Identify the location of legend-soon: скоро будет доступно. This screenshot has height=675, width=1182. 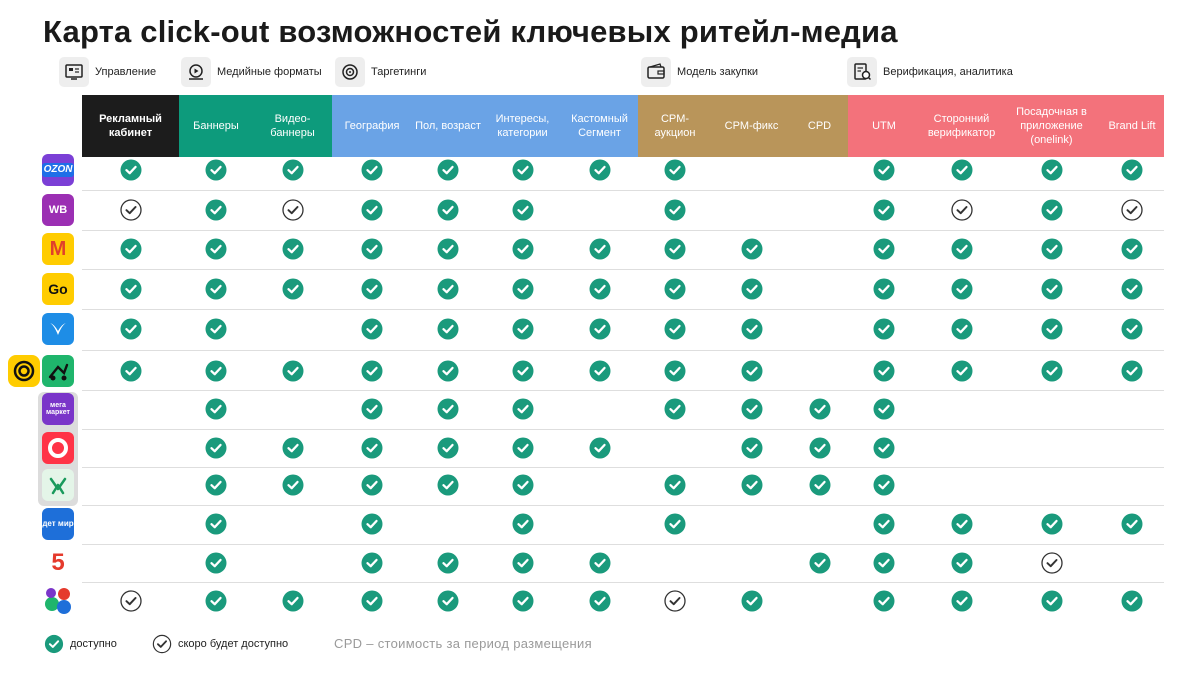
(220, 644).